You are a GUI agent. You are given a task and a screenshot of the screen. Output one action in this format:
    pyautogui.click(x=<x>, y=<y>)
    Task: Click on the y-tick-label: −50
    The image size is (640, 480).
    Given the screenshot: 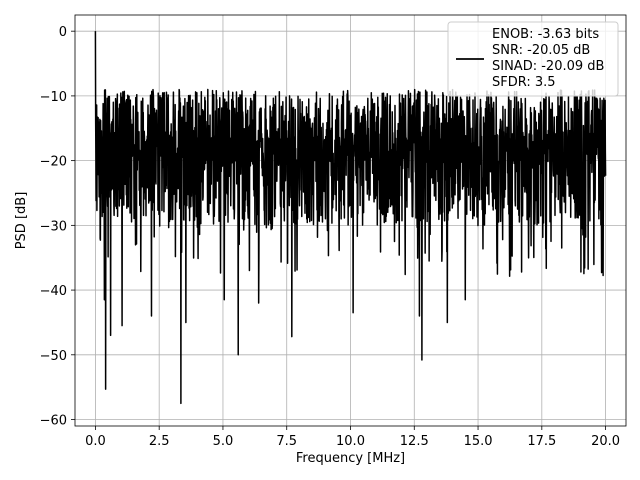 What is the action you would take?
    pyautogui.click(x=53, y=356)
    